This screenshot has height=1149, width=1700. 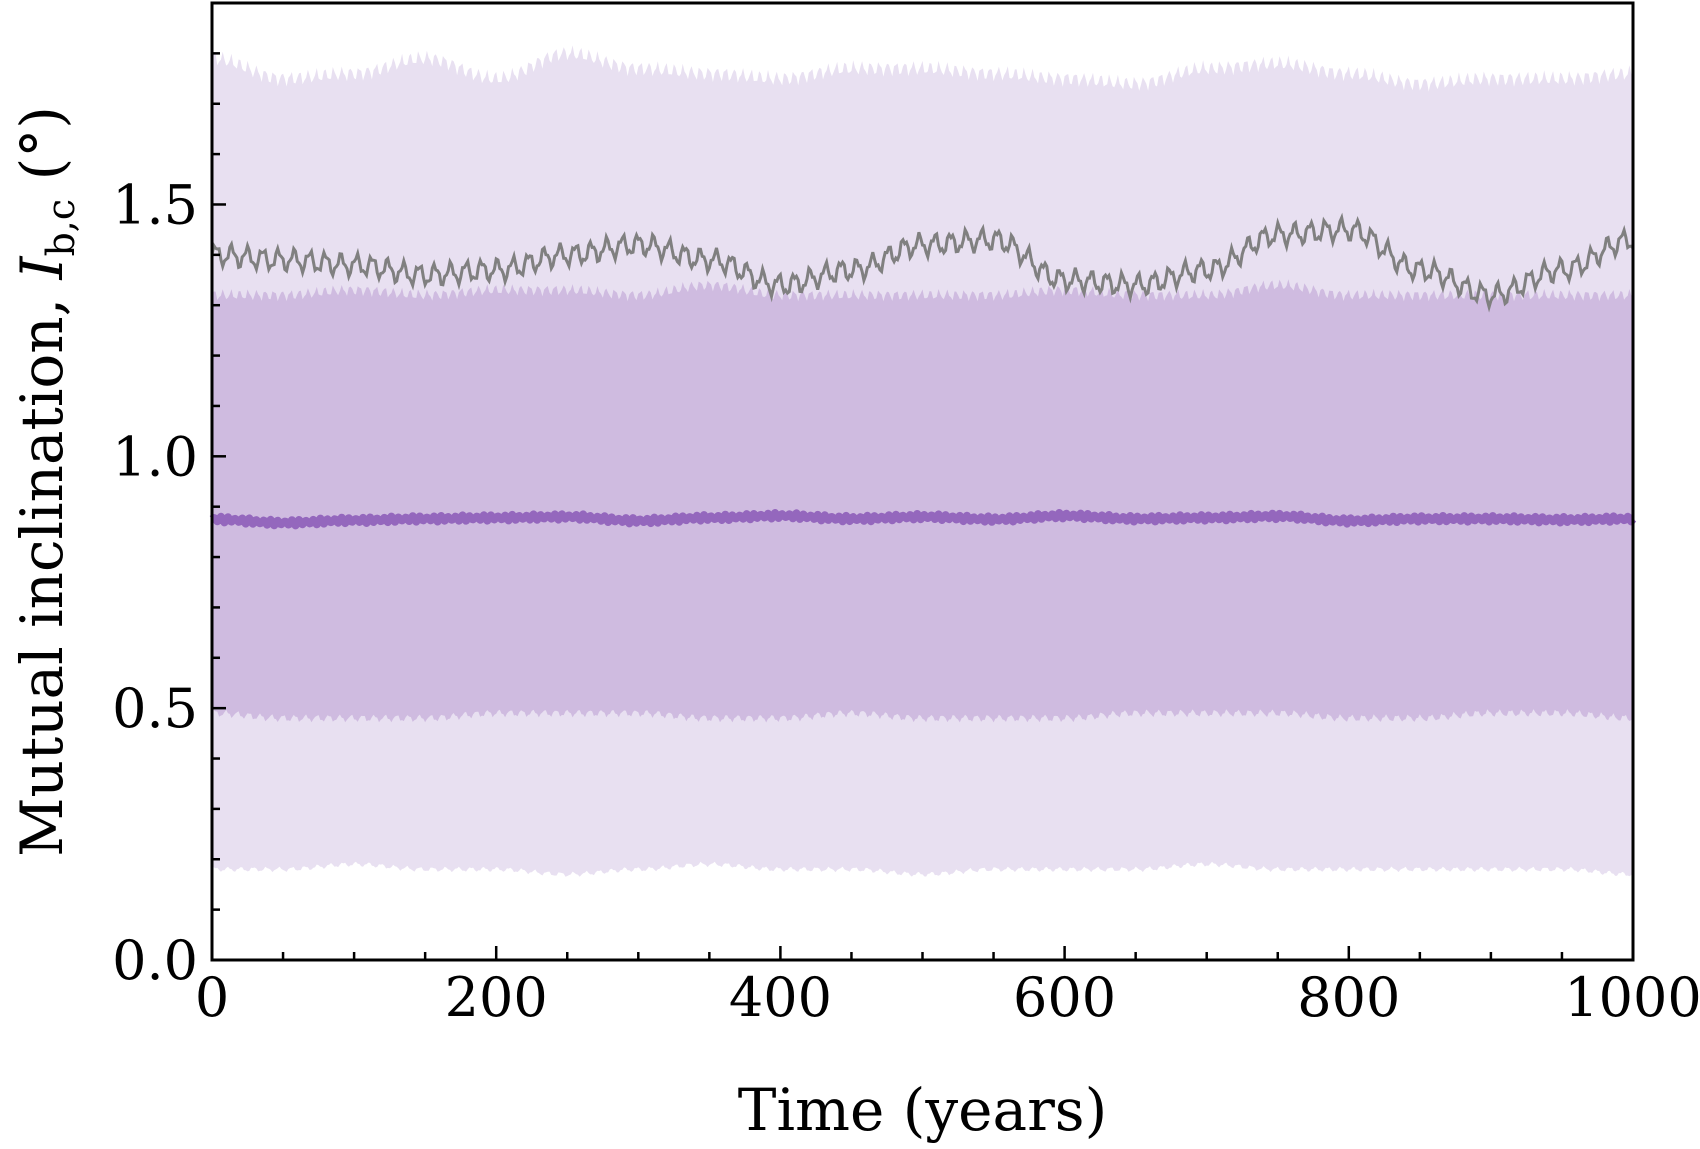 I want to click on x-tick-label: 1000, so click(x=1632, y=997).